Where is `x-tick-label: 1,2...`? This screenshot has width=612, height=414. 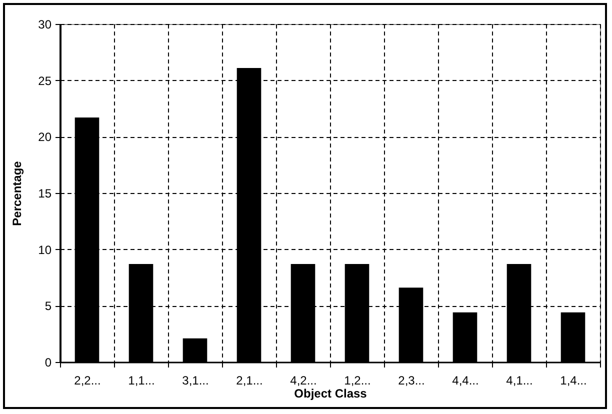
x-tick-label: 1,2... is located at coordinates (357, 381).